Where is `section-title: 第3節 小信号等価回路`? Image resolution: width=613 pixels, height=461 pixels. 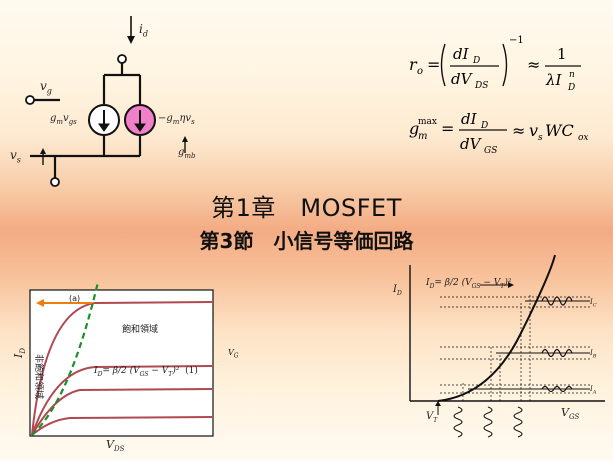 section-title: 第3節 小信号等価回路 is located at coordinates (306, 241).